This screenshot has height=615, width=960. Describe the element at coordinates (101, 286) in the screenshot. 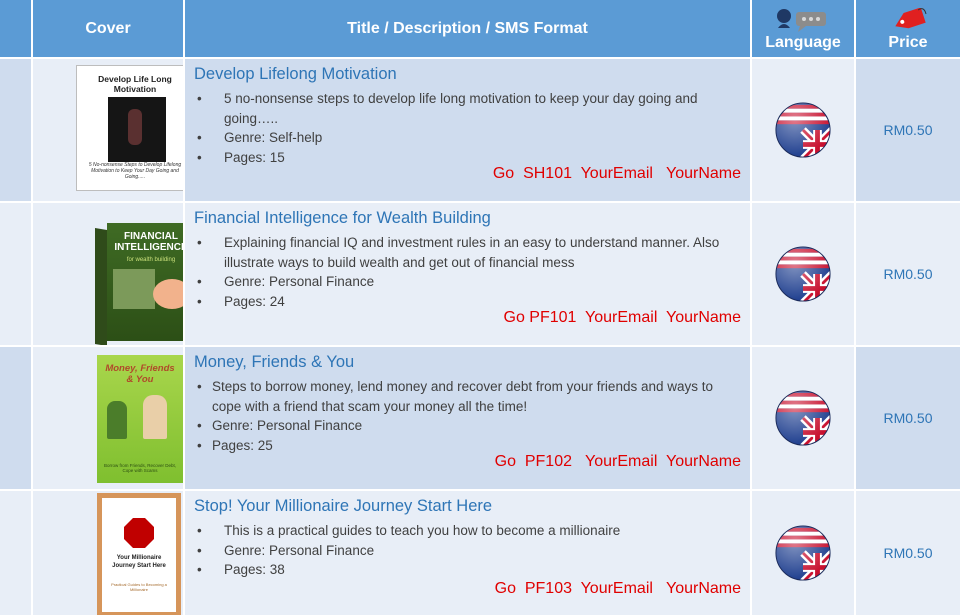

I see `cover-spine` at that location.